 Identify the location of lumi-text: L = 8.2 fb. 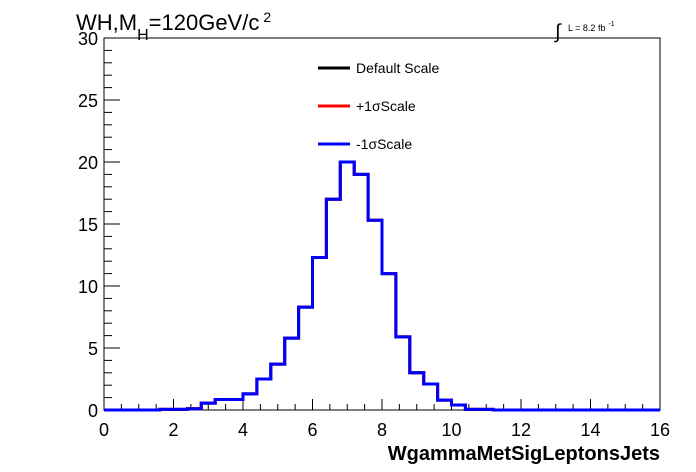
(586, 28).